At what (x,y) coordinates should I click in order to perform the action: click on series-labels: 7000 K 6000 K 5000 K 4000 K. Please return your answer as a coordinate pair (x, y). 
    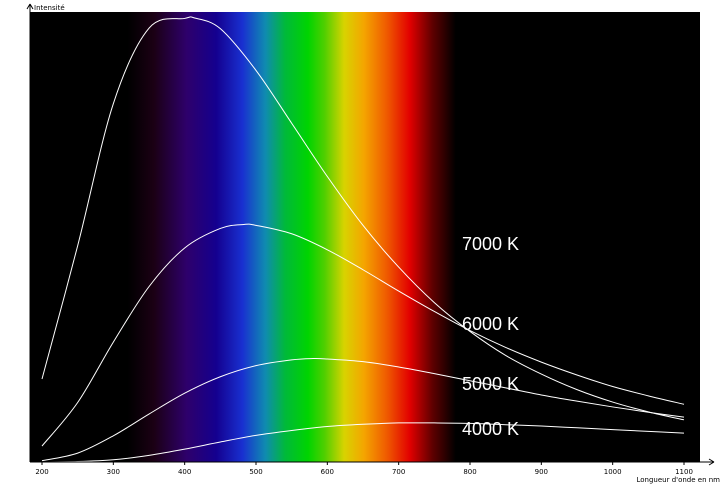
    Looking at the image, I should click on (490, 336).